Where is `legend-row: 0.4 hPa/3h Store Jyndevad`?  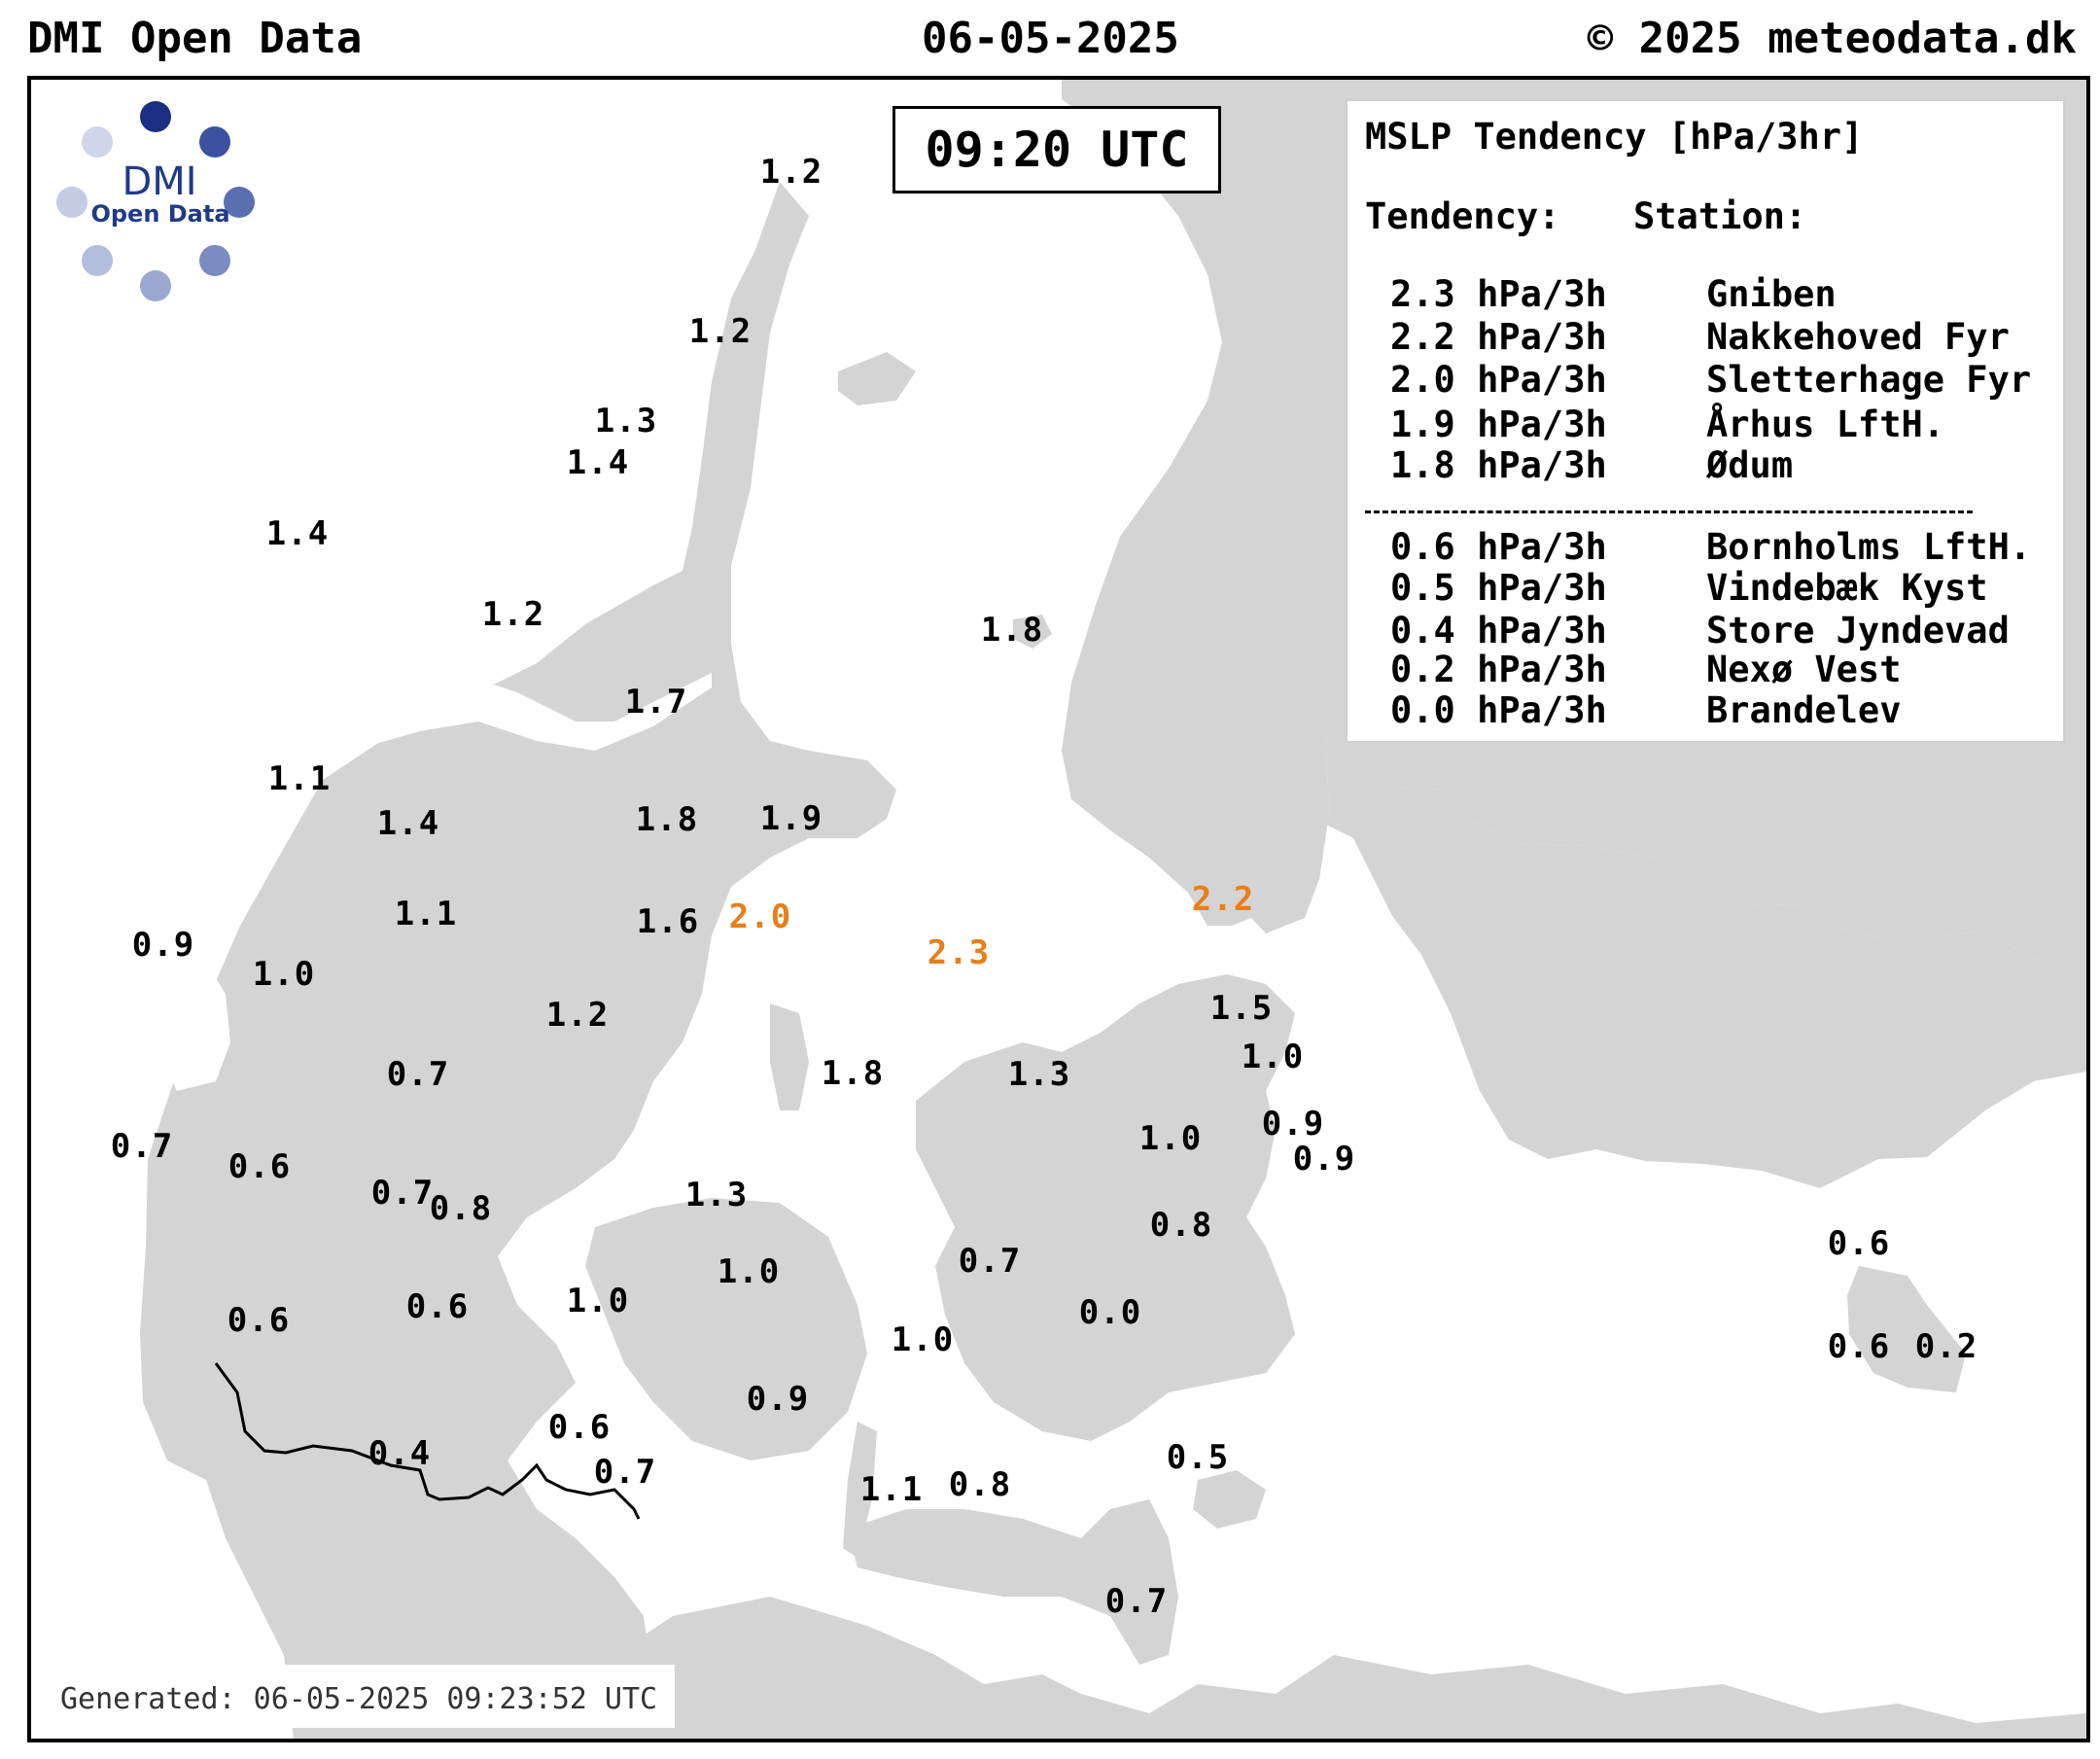 legend-row: 0.4 hPa/3h Store Jyndevad is located at coordinates (1700, 630).